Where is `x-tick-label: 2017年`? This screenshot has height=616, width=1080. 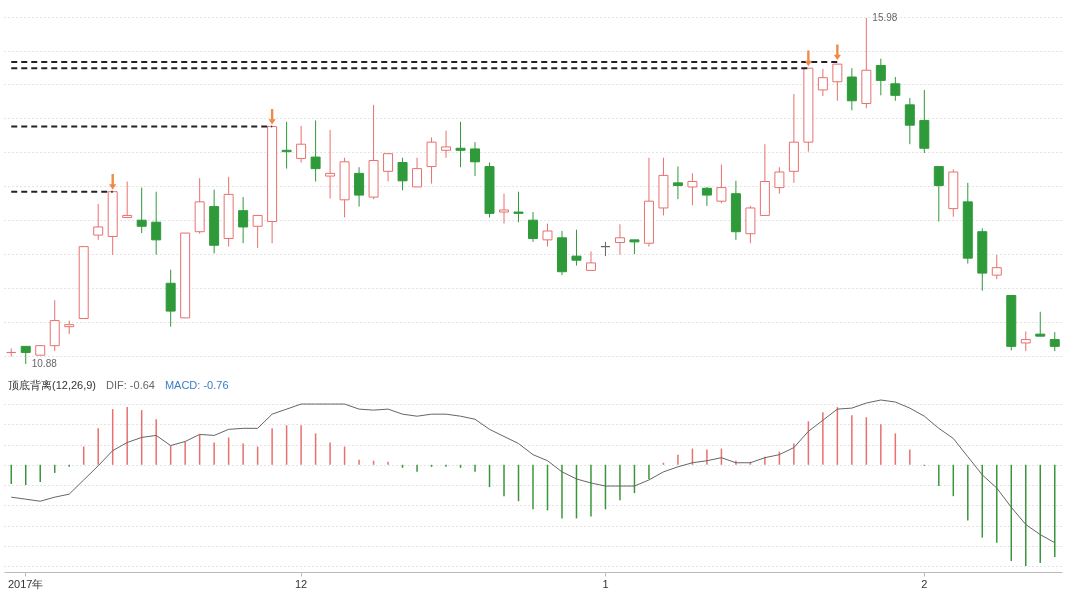 x-tick-label: 2017年 is located at coordinates (26, 583).